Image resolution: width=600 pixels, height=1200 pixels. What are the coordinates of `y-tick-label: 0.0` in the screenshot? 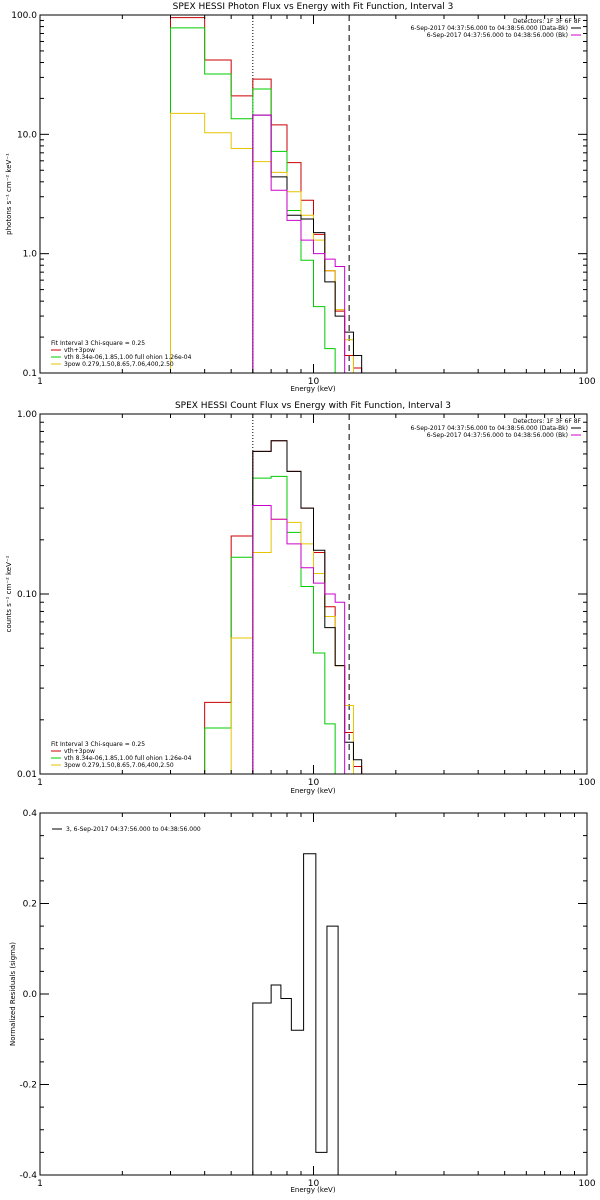 It's located at (30, 995).